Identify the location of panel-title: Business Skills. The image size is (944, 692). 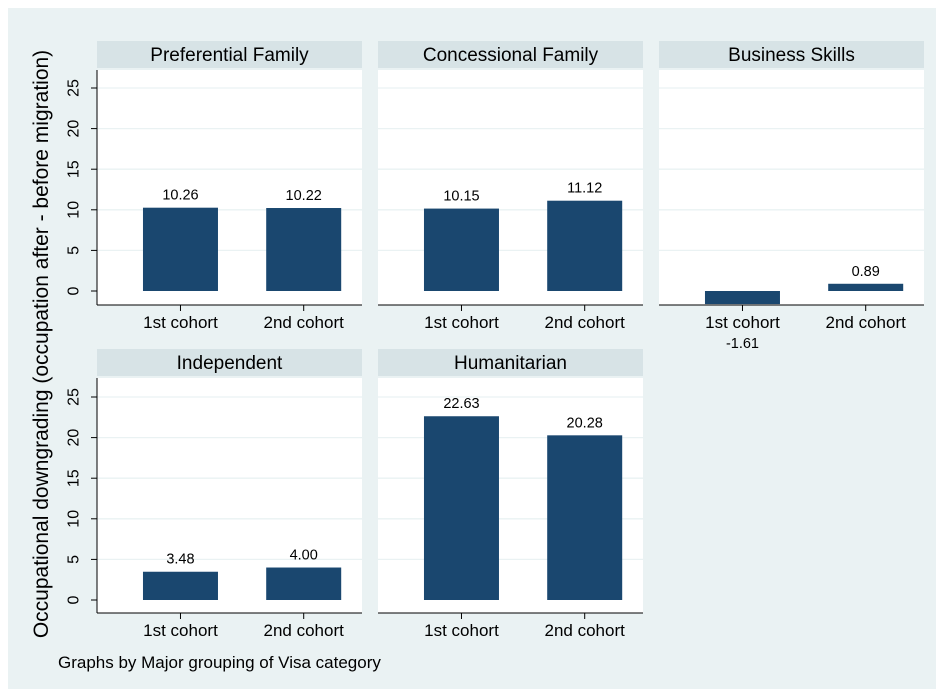
(791, 55).